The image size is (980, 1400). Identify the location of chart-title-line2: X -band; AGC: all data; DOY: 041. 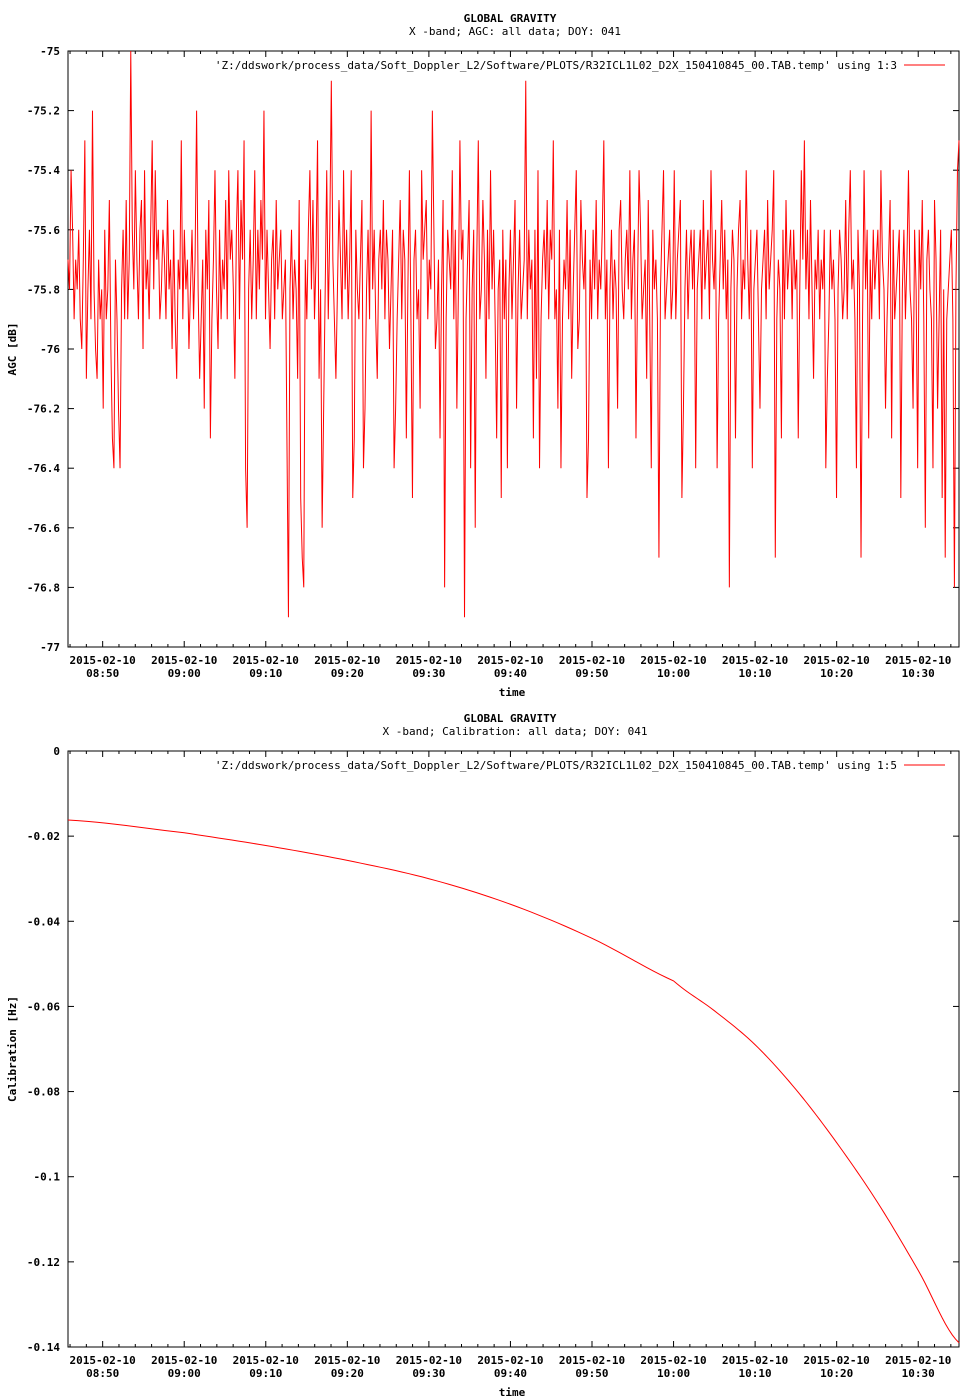
(515, 31).